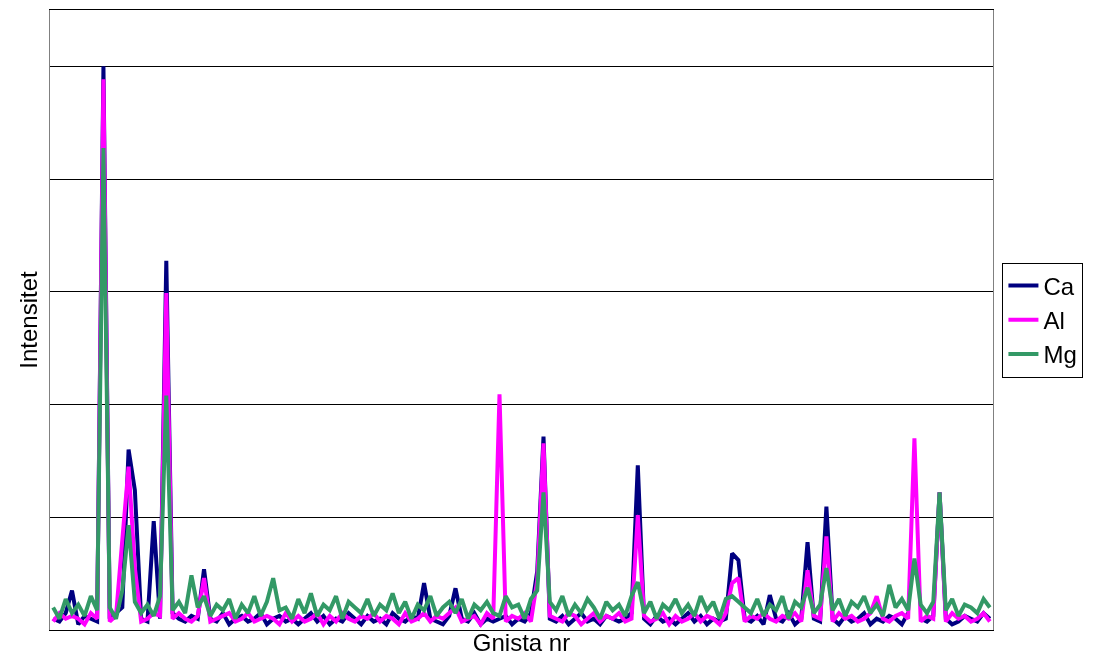 The height and width of the screenshot is (668, 1096). Describe the element at coordinates (1059, 286) in the screenshot. I see `legend-label: Ca` at that location.